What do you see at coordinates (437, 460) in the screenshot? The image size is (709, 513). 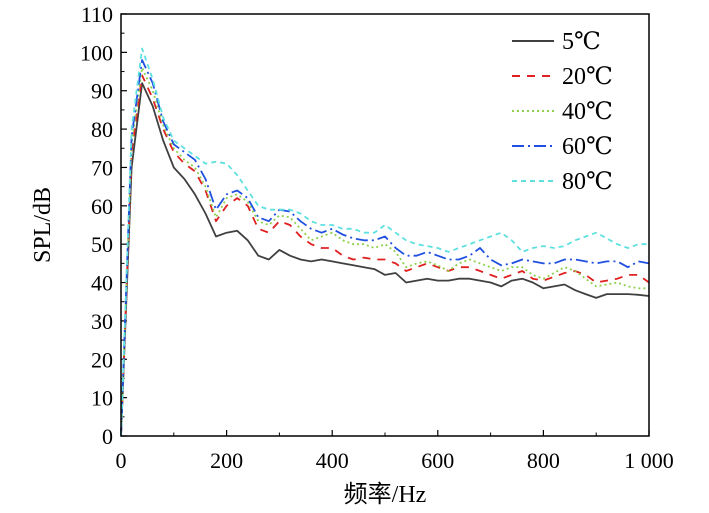 I see `x-tick-label: 600` at bounding box center [437, 460].